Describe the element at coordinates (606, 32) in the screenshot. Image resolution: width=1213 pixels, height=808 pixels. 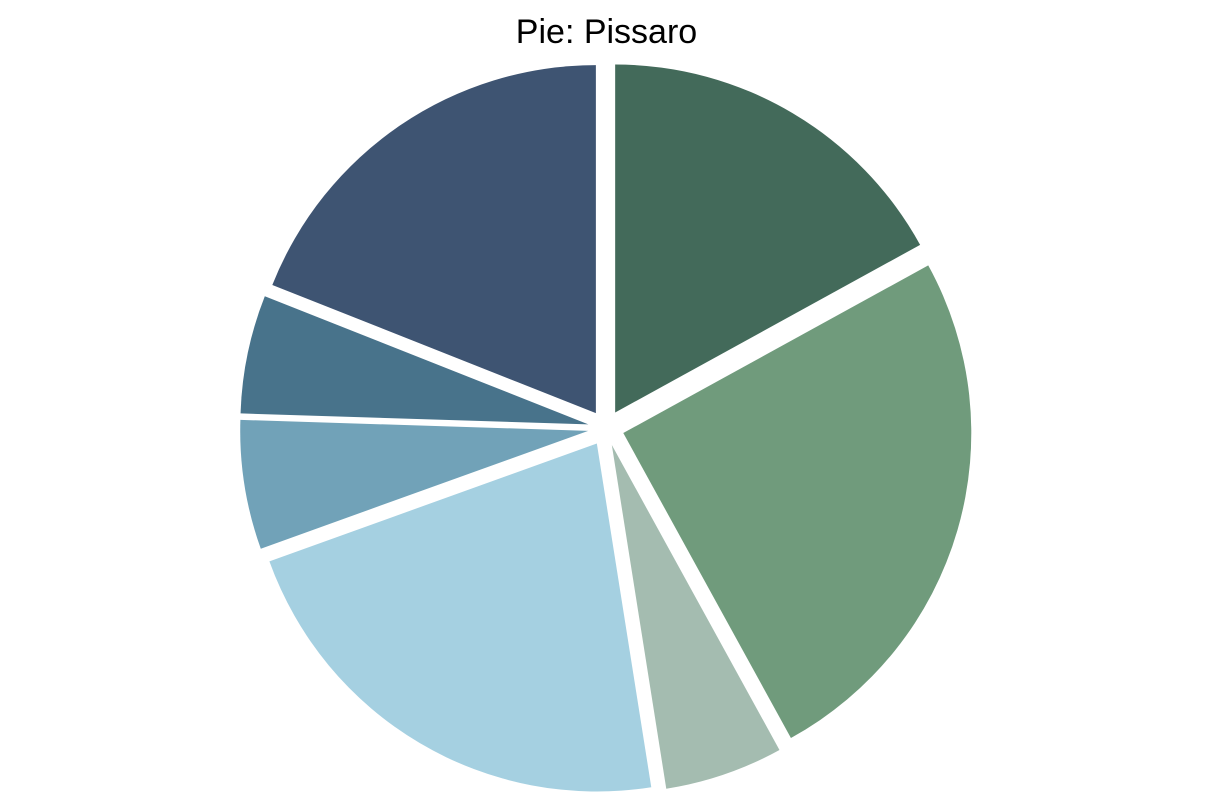
I see `chart-title: Pie: Pissaro` at that location.